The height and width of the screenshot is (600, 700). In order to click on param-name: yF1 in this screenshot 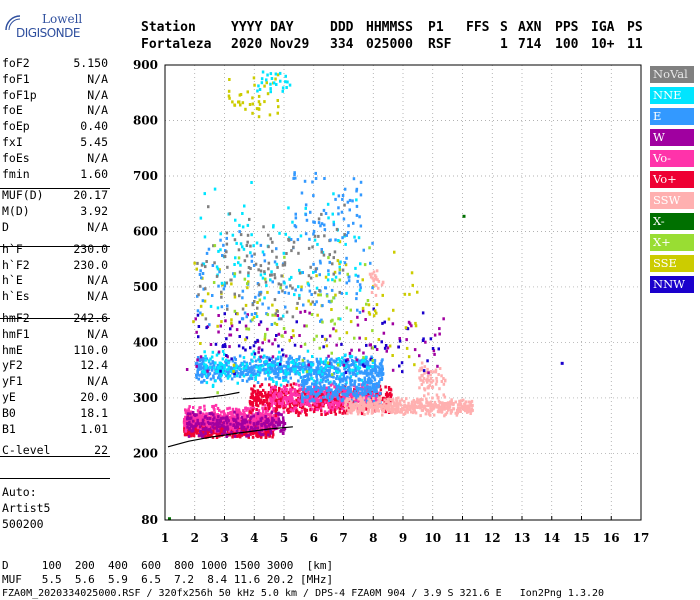, I will do `click(12, 381)`.